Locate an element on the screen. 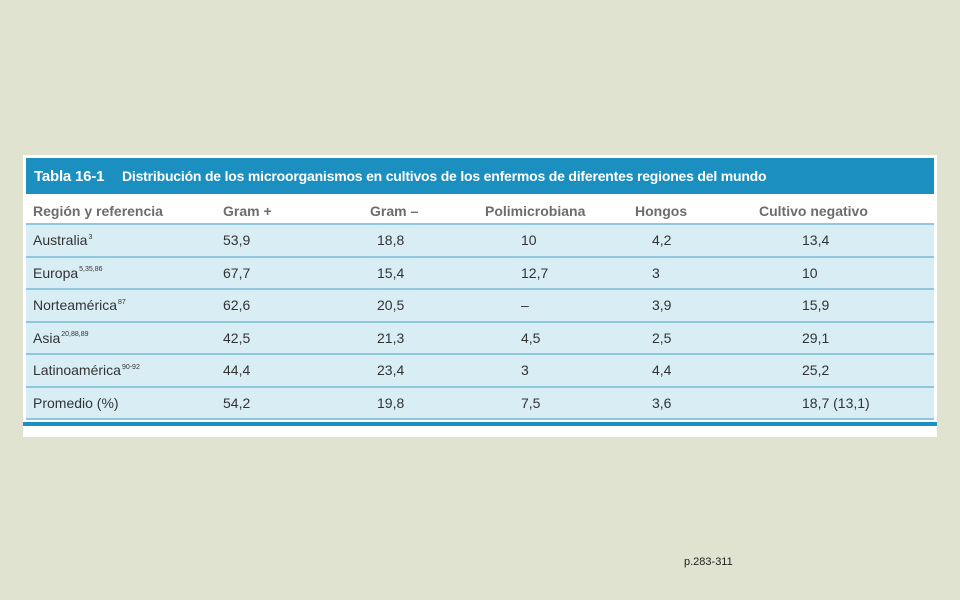 This screenshot has height=600, width=960. table-row: Europa 5,35,86 67,7 15,4 12,7 3 10 is located at coordinates (480, 273).